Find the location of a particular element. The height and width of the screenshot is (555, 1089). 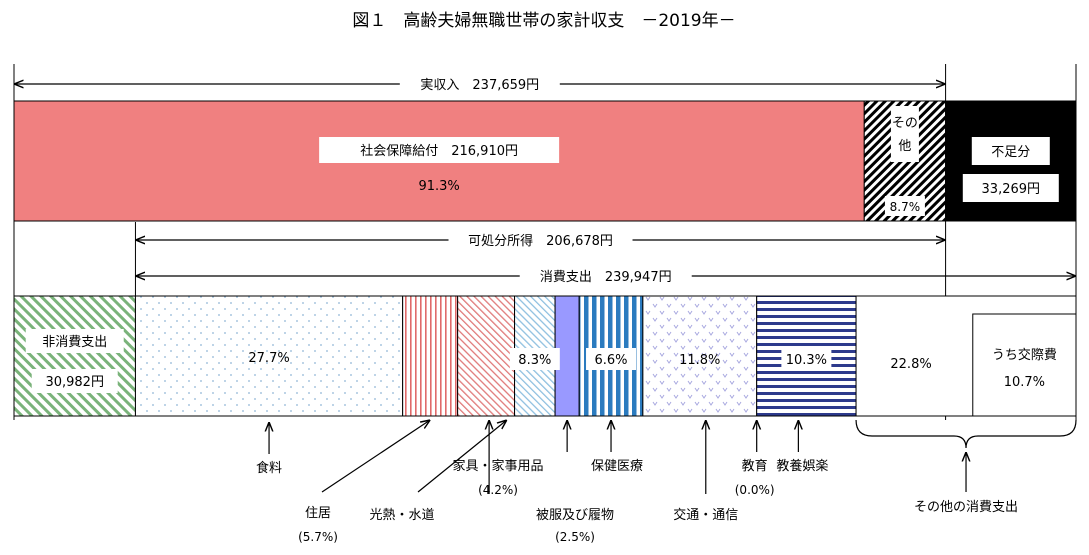

callout-furniture: 家具・家事用品 is located at coordinates (497, 466).